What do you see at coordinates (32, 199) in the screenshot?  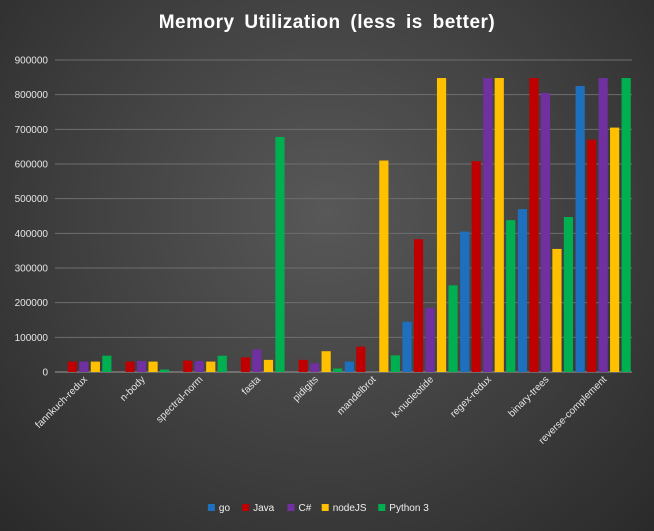 I see `y-tick-label: 500000` at bounding box center [32, 199].